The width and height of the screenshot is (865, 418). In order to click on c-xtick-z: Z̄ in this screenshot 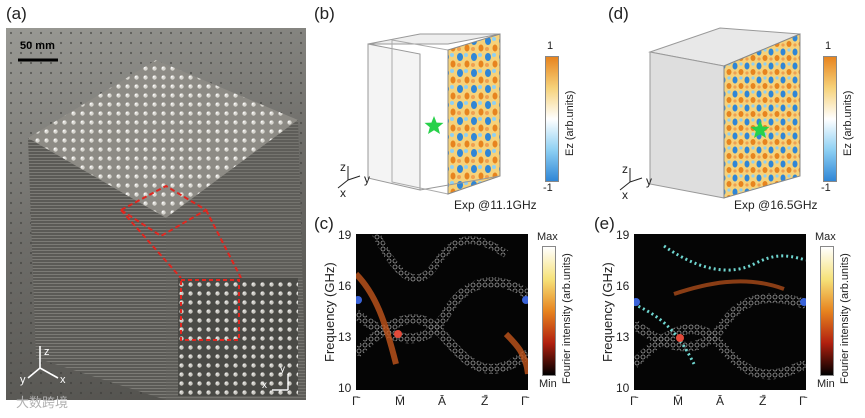, I will do `click(485, 401)`.